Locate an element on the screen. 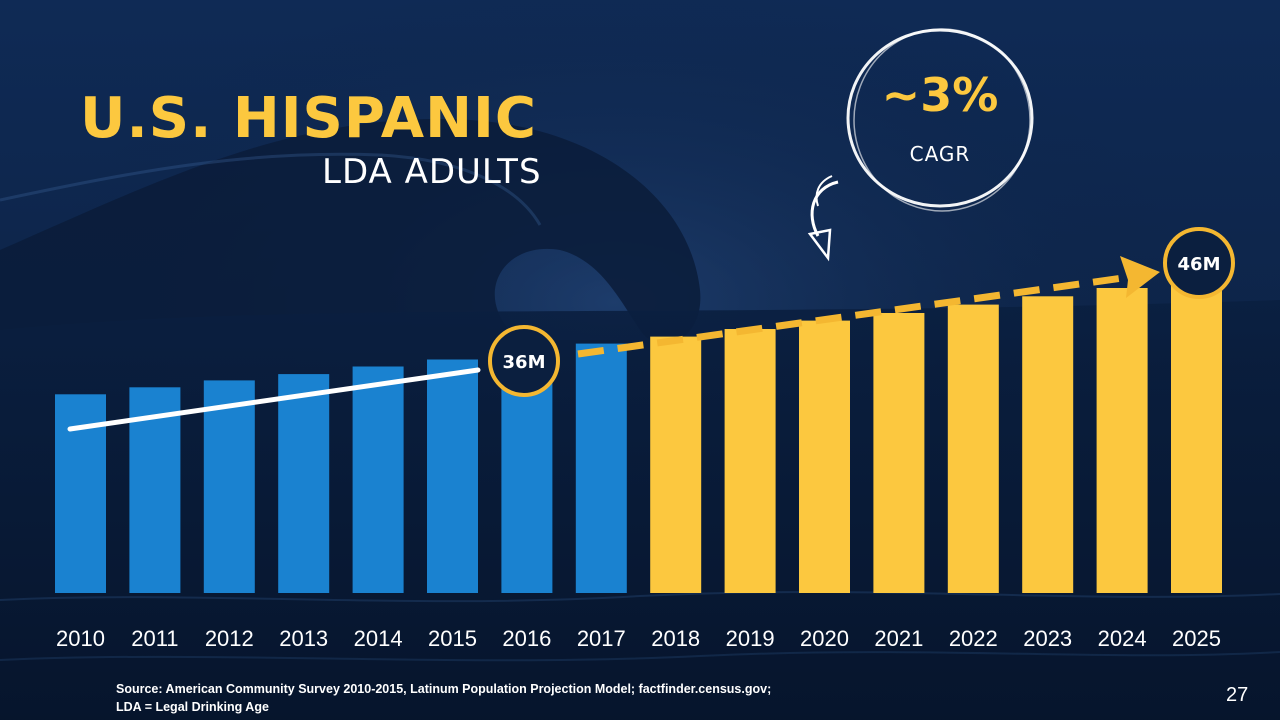  page-number: 27 is located at coordinates (1237, 695).